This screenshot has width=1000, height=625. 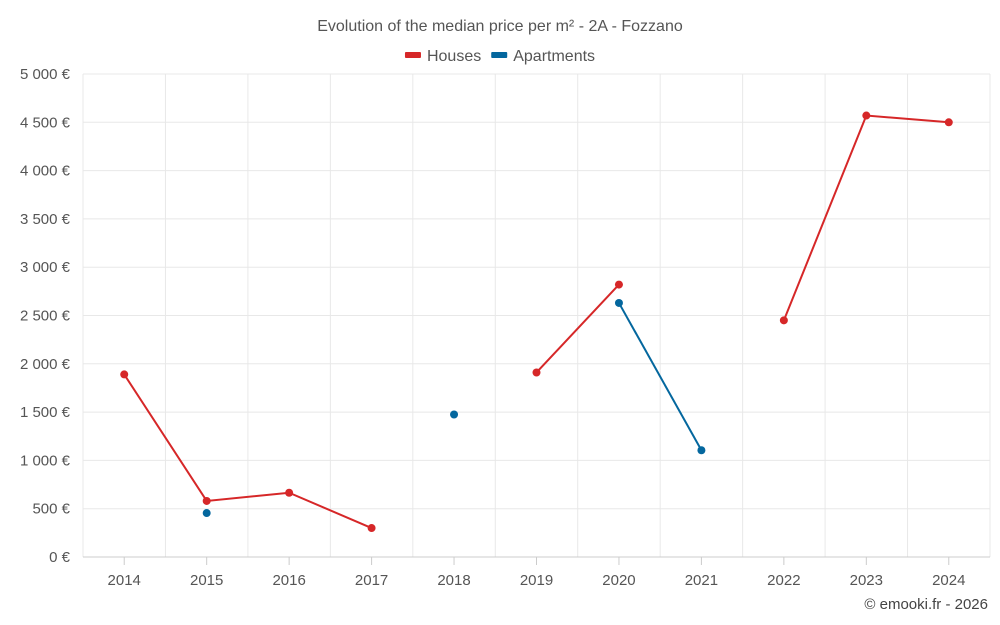 I want to click on legend: Houses Apartments, so click(x=499, y=56).